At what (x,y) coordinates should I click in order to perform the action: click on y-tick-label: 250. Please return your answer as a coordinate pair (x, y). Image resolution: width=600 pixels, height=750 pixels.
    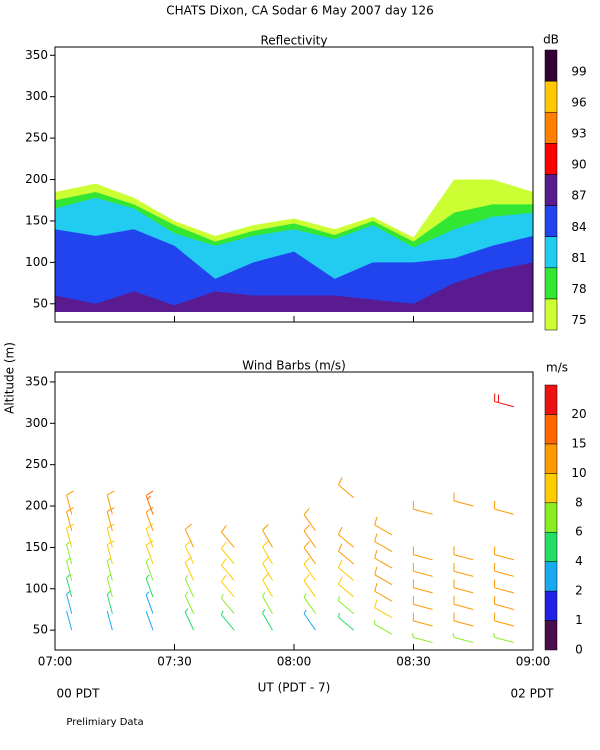
    Looking at the image, I should click on (36, 138).